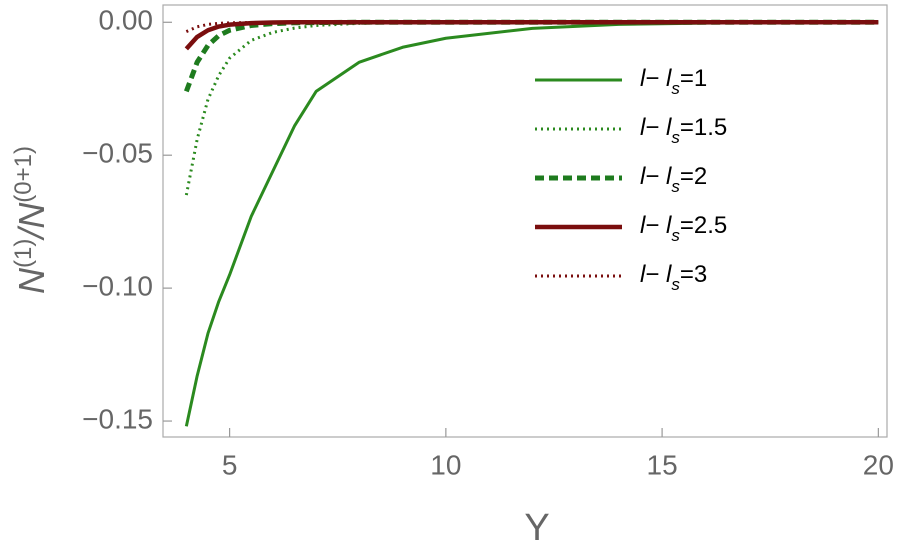 This screenshot has width=901, height=559. I want to click on legend-label: l− ls=1, so click(673, 81).